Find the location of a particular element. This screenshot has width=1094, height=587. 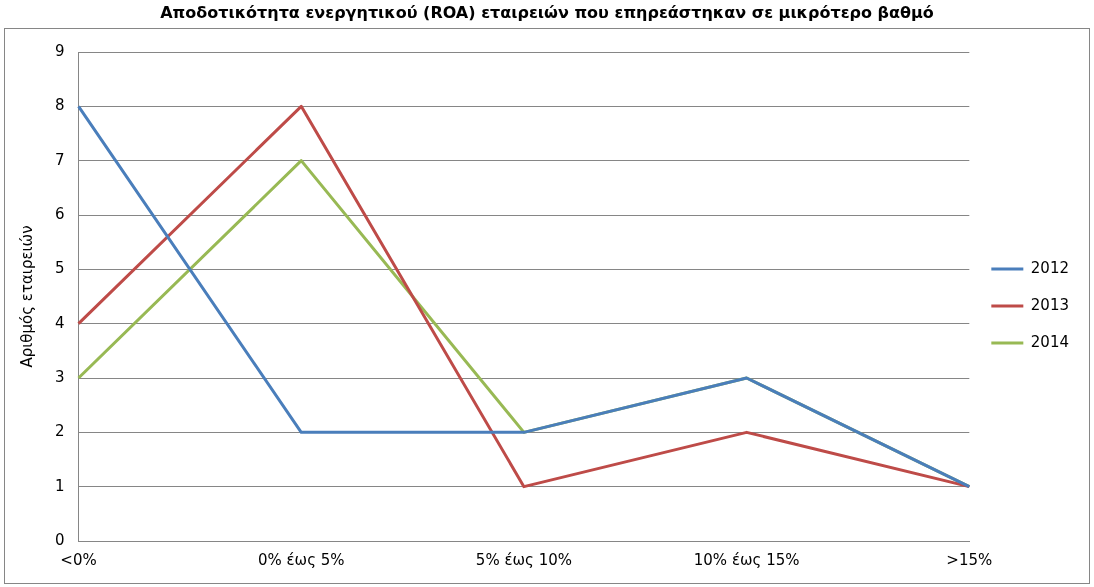

y-tick-label: 2 is located at coordinates (60, 431).